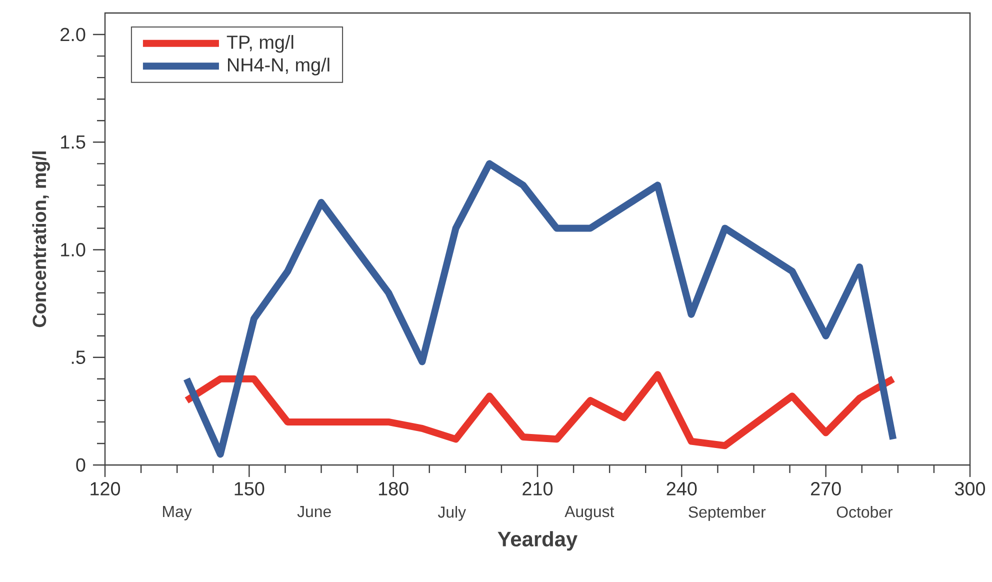 The width and height of the screenshot is (992, 582). What do you see at coordinates (249, 489) in the screenshot?
I see `x-tick-label: 150` at bounding box center [249, 489].